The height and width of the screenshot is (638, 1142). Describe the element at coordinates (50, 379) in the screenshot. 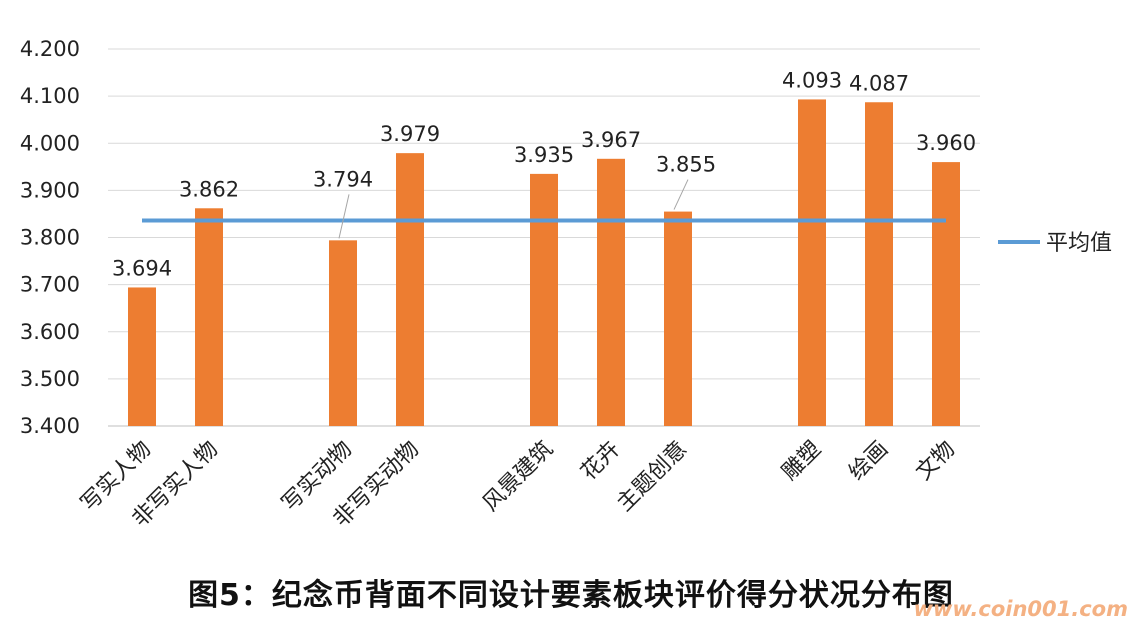

I see `y-tick-label: 3.500` at that location.